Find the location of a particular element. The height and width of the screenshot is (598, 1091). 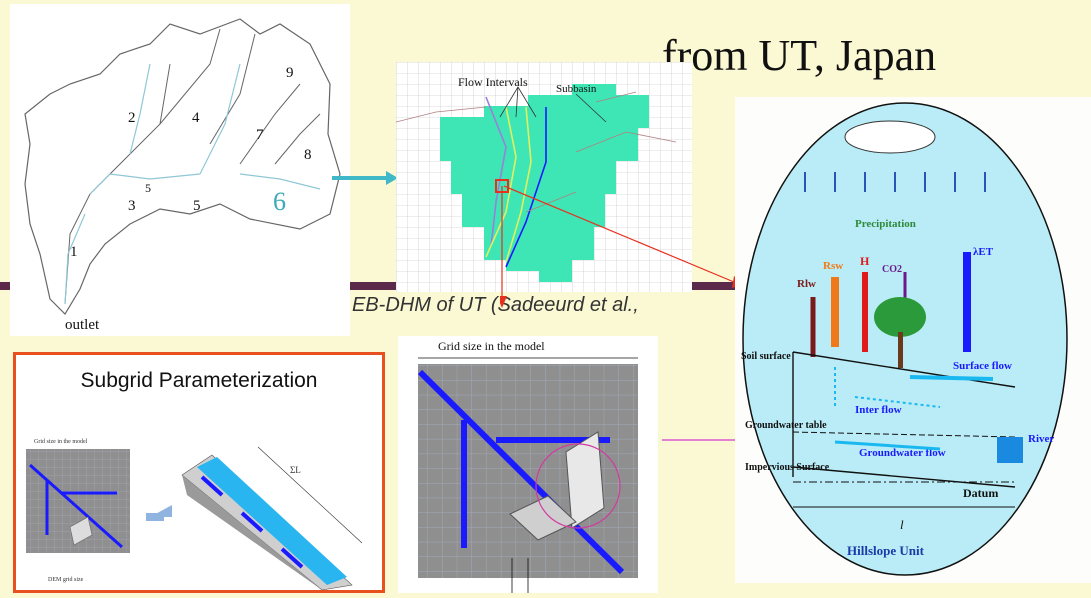

subgrid-illustration: Grid size in the model ΣL DEM grid size is located at coordinates (194, 514).